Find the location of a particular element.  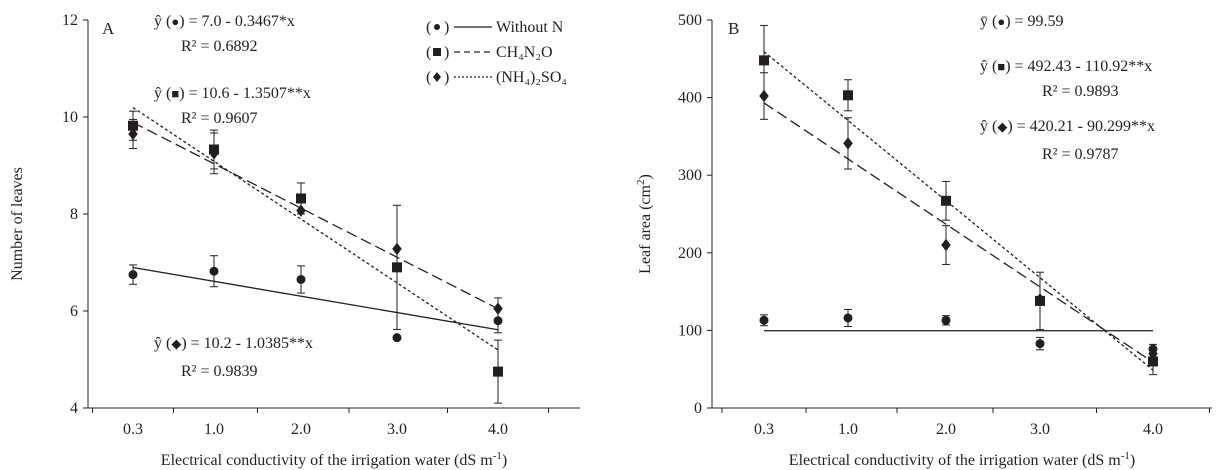

r-squared: R² = 0.9787 is located at coordinates (1080, 154).